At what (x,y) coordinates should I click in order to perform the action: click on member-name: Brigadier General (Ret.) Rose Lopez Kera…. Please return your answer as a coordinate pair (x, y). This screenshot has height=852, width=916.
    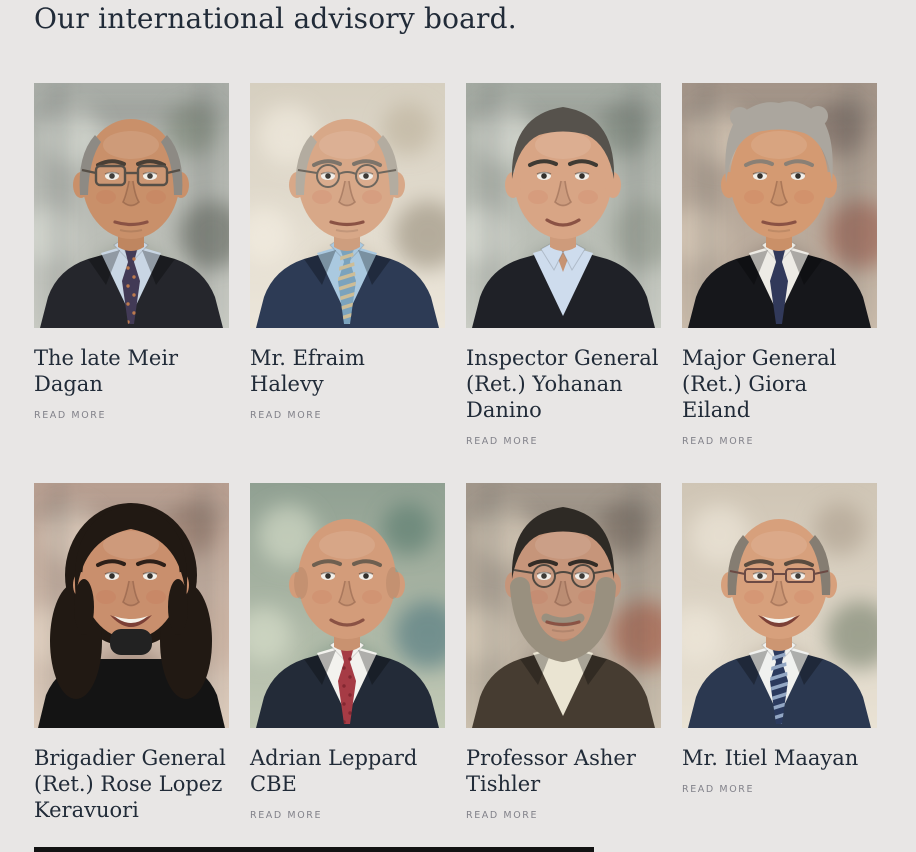
    Looking at the image, I should click on (130, 784).